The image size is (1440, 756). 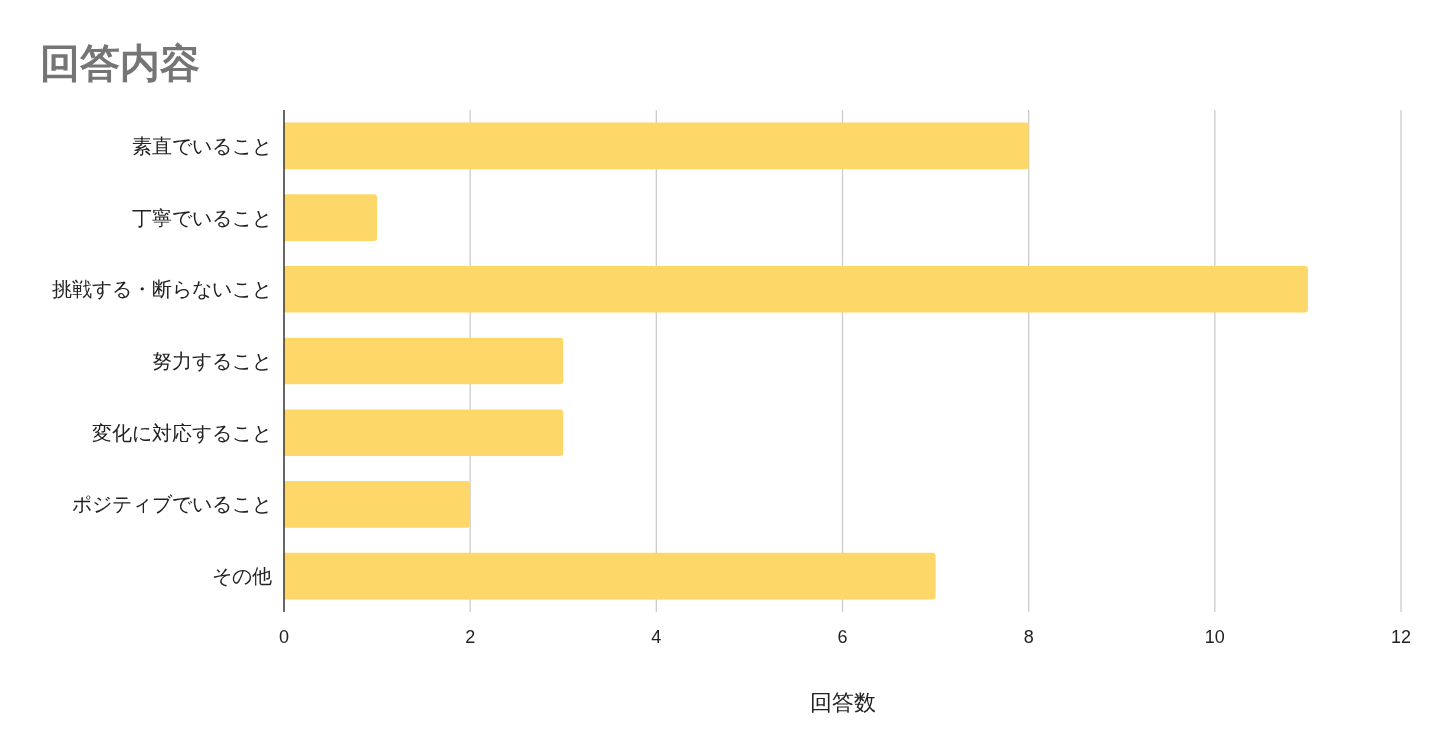 I want to click on x-axis-title: 回答数, so click(x=842, y=702).